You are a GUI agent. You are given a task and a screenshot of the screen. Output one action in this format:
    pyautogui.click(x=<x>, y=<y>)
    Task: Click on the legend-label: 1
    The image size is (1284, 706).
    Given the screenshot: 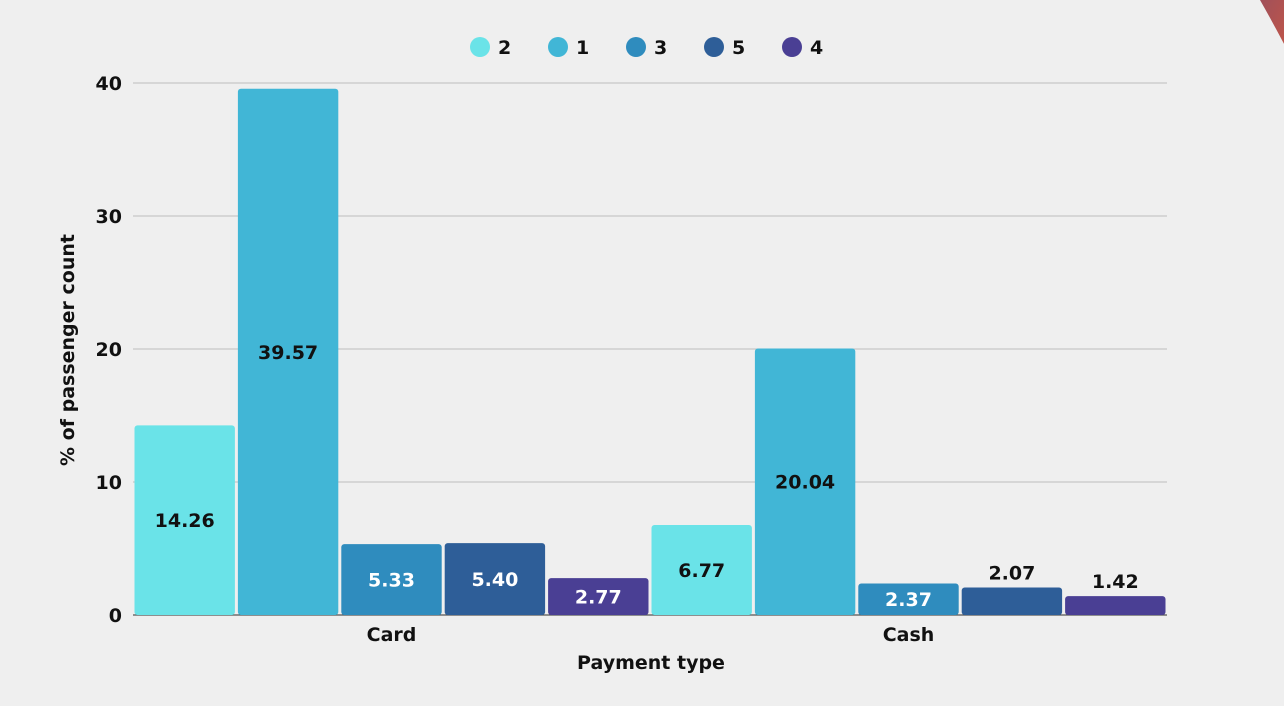 What is the action you would take?
    pyautogui.click(x=582, y=48)
    